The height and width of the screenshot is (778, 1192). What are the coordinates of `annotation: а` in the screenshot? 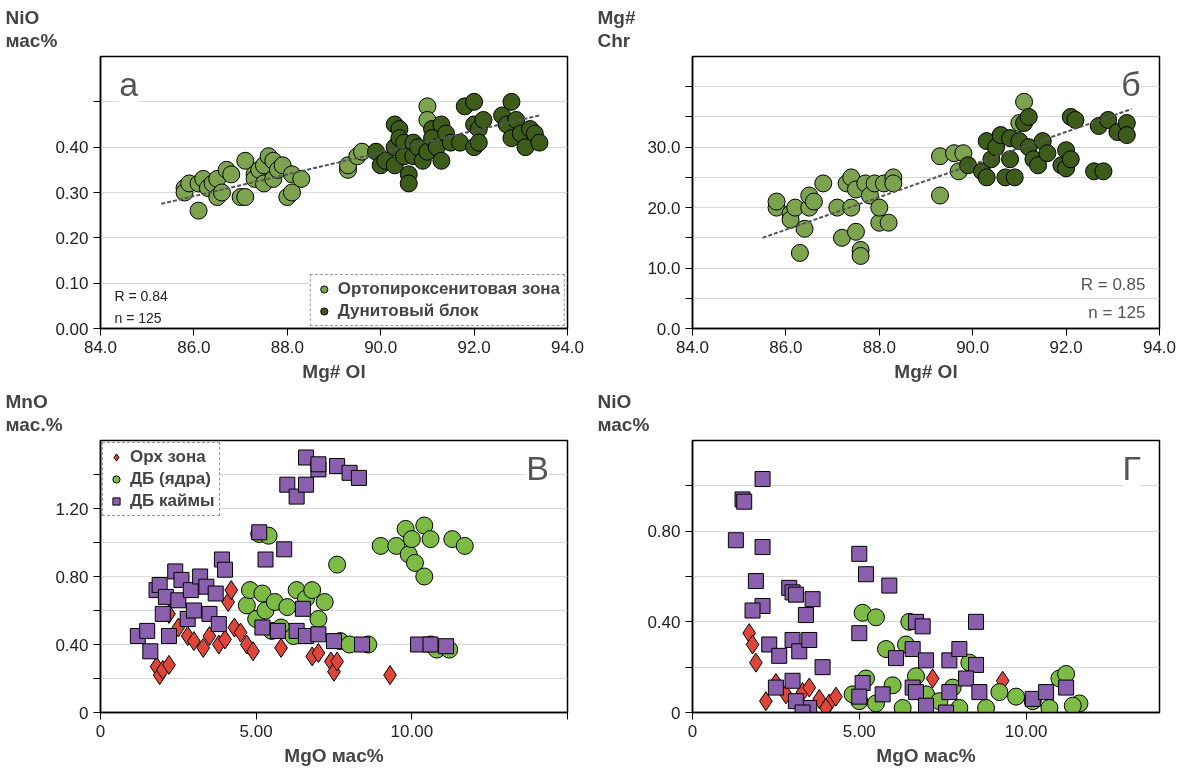 It's located at (129, 83).